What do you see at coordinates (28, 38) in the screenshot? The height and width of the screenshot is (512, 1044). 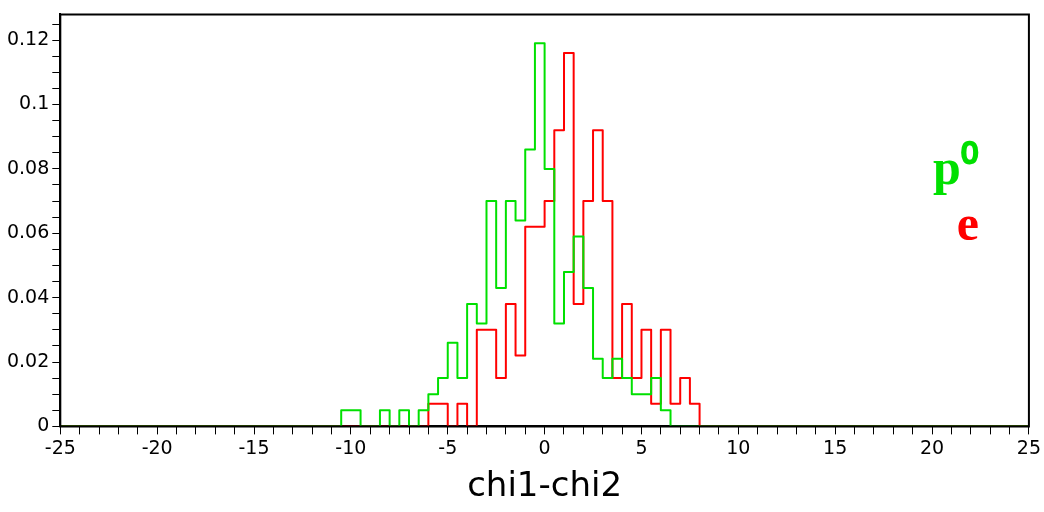 I see `y-tick-label: 0.12` at bounding box center [28, 38].